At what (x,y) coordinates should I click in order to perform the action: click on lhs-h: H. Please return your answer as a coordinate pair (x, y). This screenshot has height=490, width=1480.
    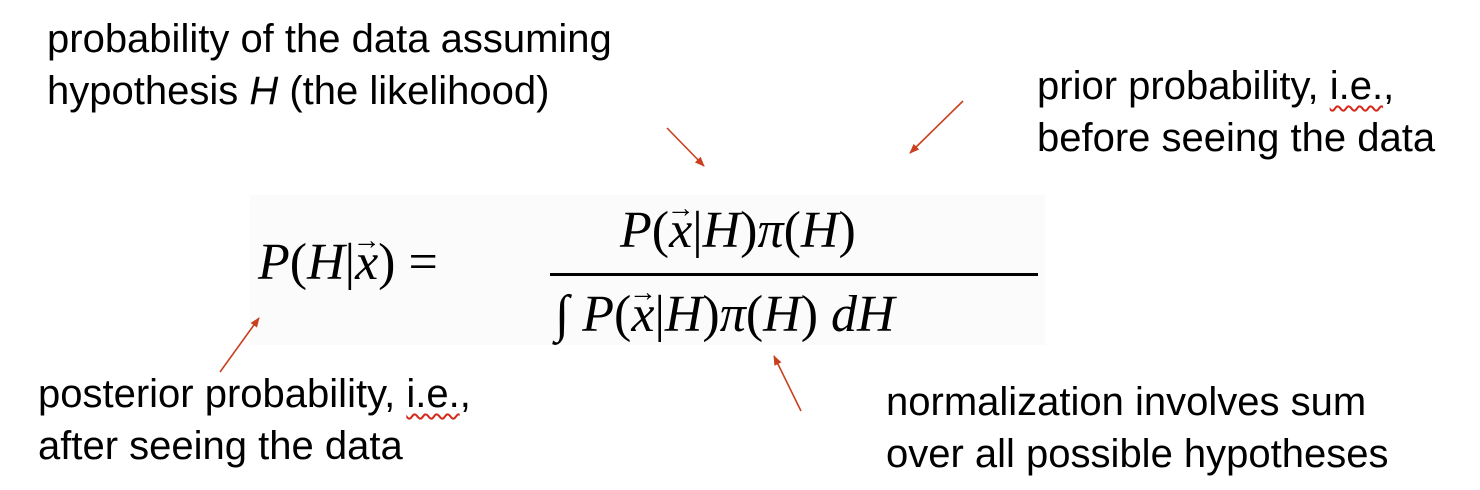
    Looking at the image, I should click on (326, 262).